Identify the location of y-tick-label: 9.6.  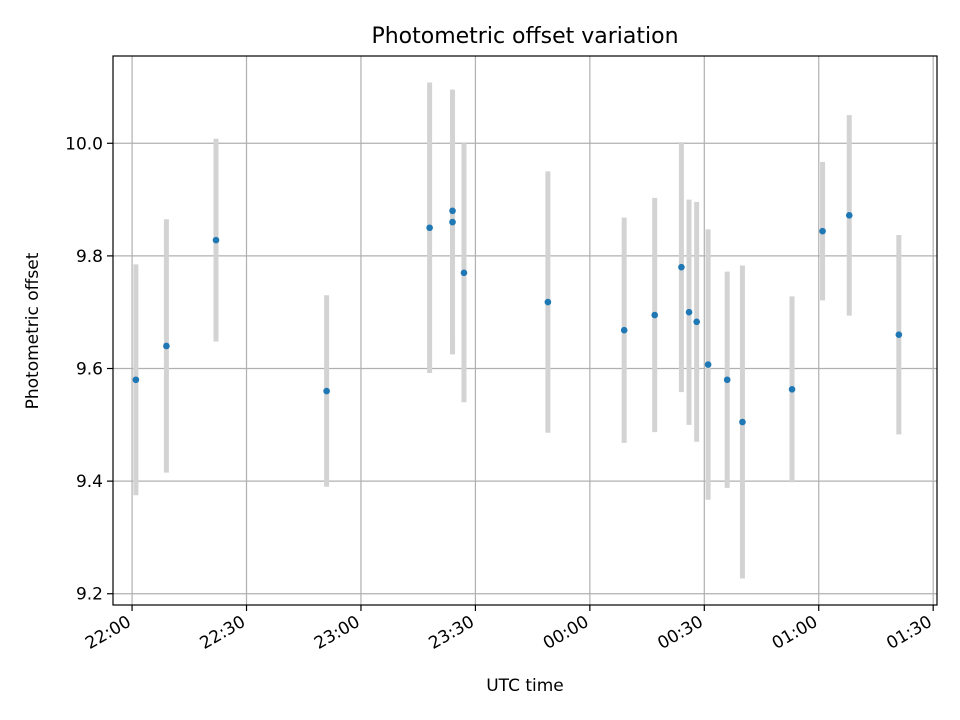
(89, 370).